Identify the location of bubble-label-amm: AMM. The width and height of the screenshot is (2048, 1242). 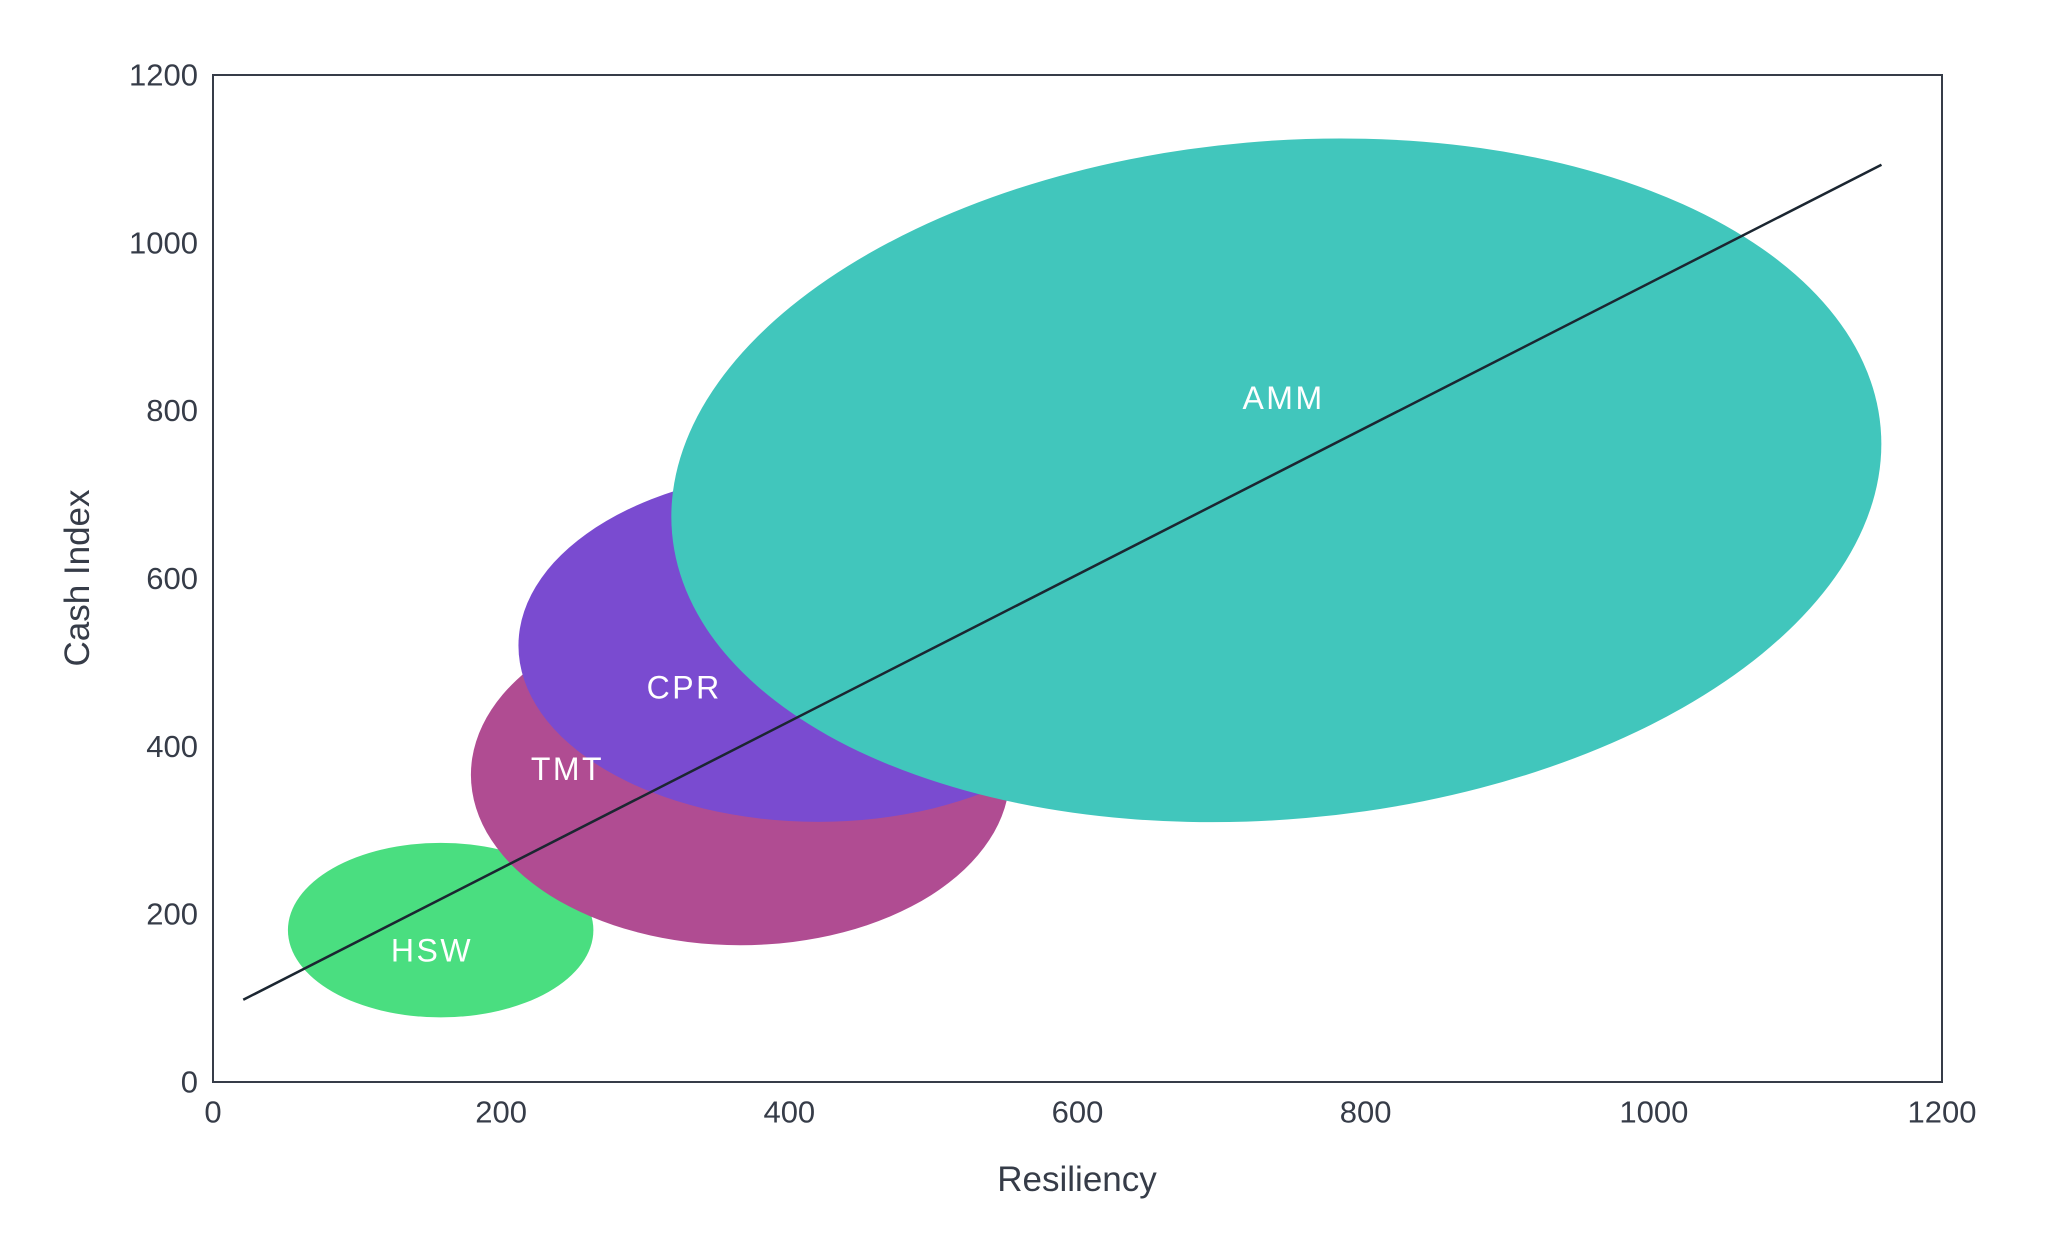
(1283, 398).